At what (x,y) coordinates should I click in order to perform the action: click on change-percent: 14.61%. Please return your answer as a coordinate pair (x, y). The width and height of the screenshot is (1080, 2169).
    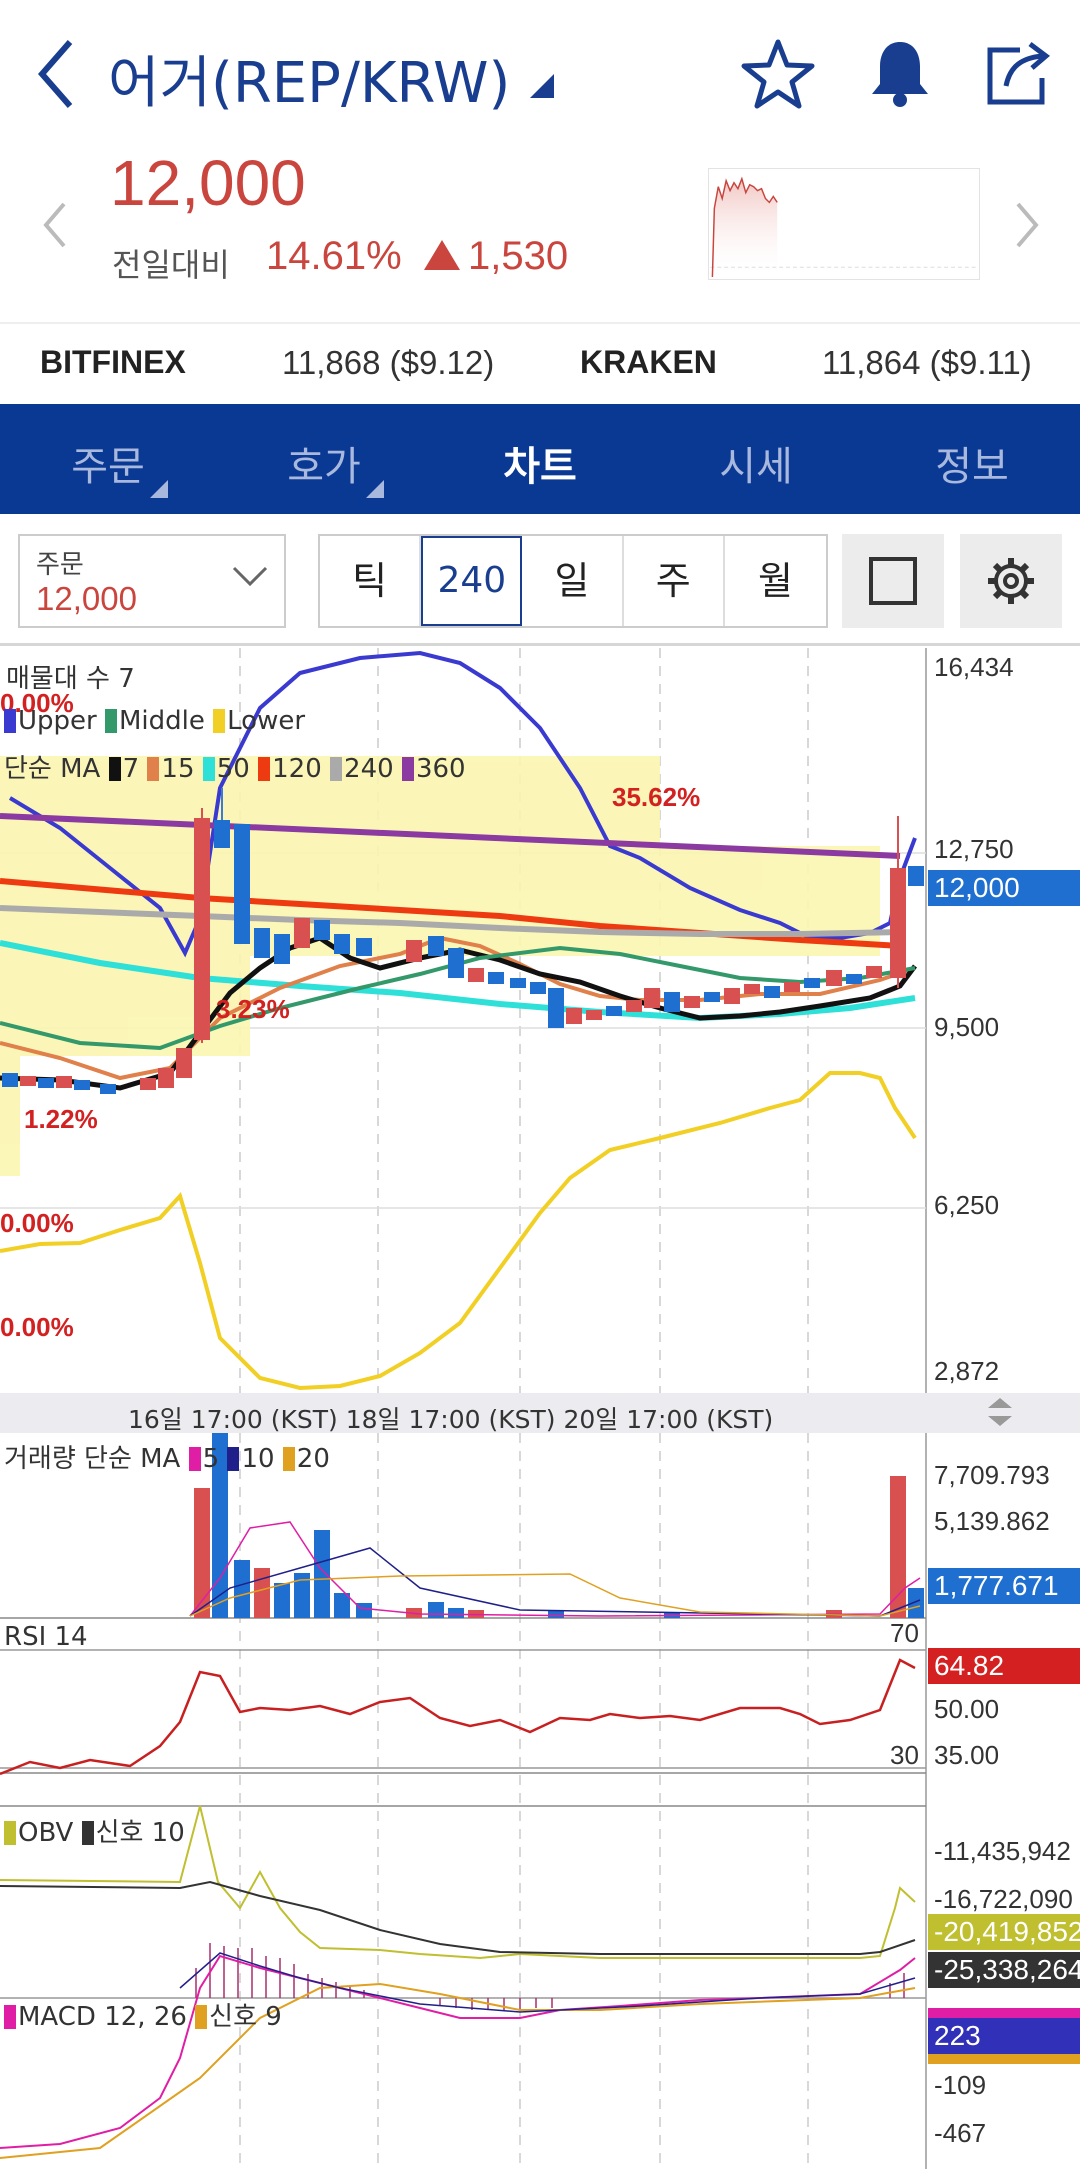
    Looking at the image, I should click on (334, 256).